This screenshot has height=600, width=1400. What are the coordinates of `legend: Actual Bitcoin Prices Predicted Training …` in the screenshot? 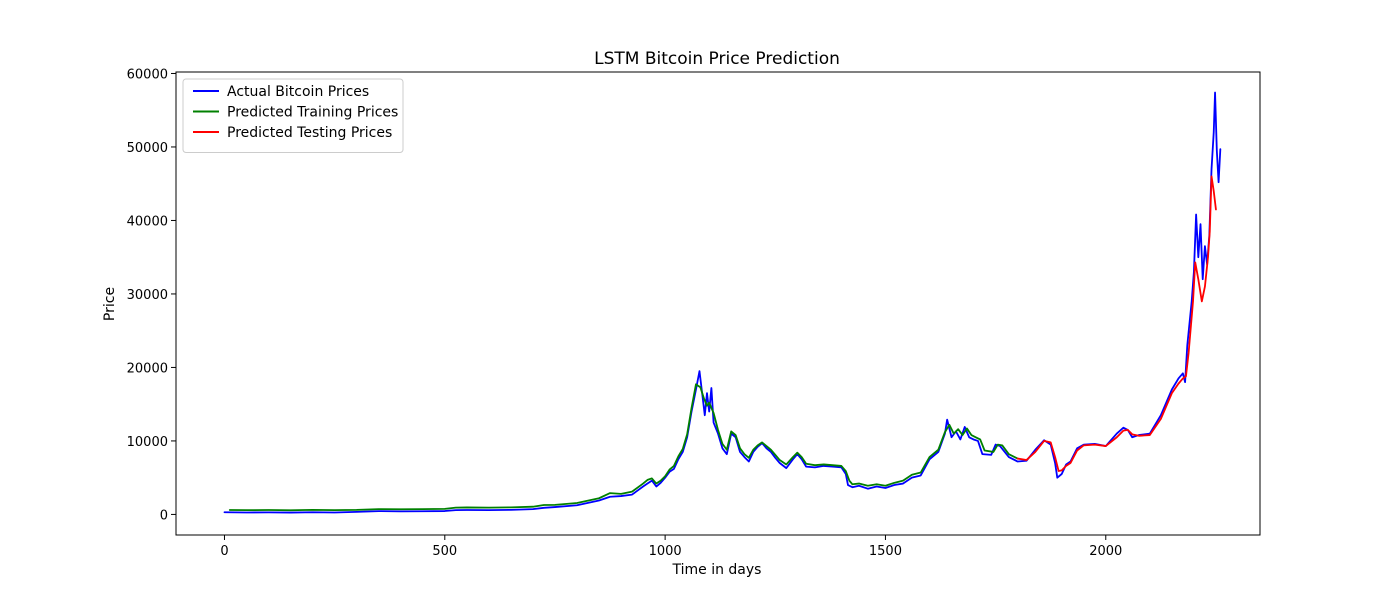 It's located at (293, 115).